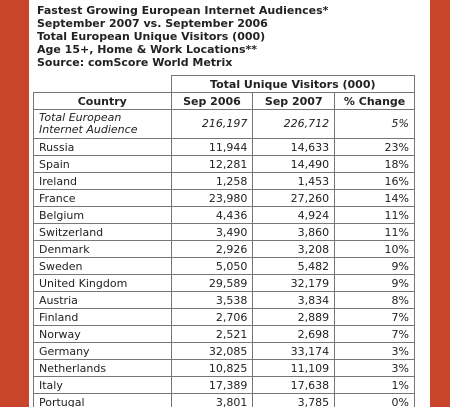 The image size is (450, 407). I want to click on row: Finland 2,706 2,889 7%, so click(224, 317).